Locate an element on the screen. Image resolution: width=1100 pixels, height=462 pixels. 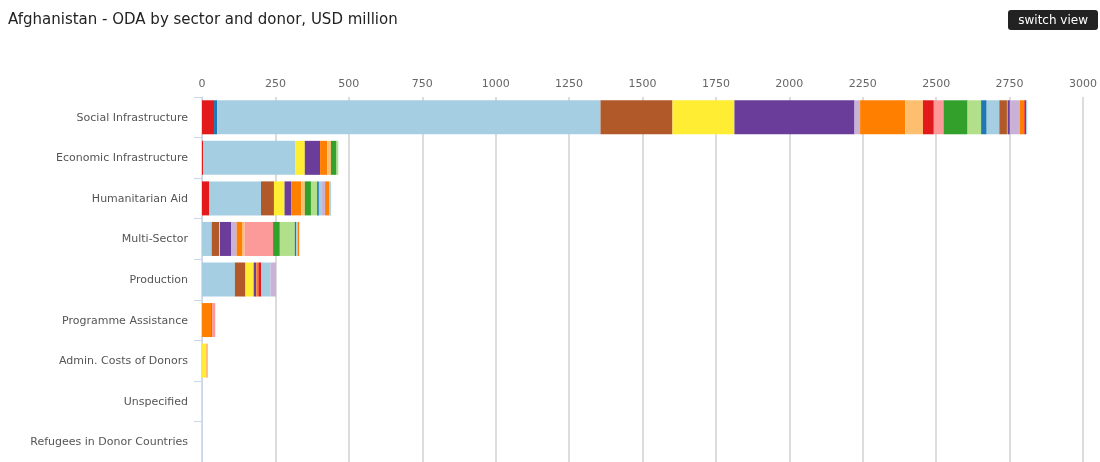
y-tick-label: Admin. Costs of Donors is located at coordinates (124, 361).